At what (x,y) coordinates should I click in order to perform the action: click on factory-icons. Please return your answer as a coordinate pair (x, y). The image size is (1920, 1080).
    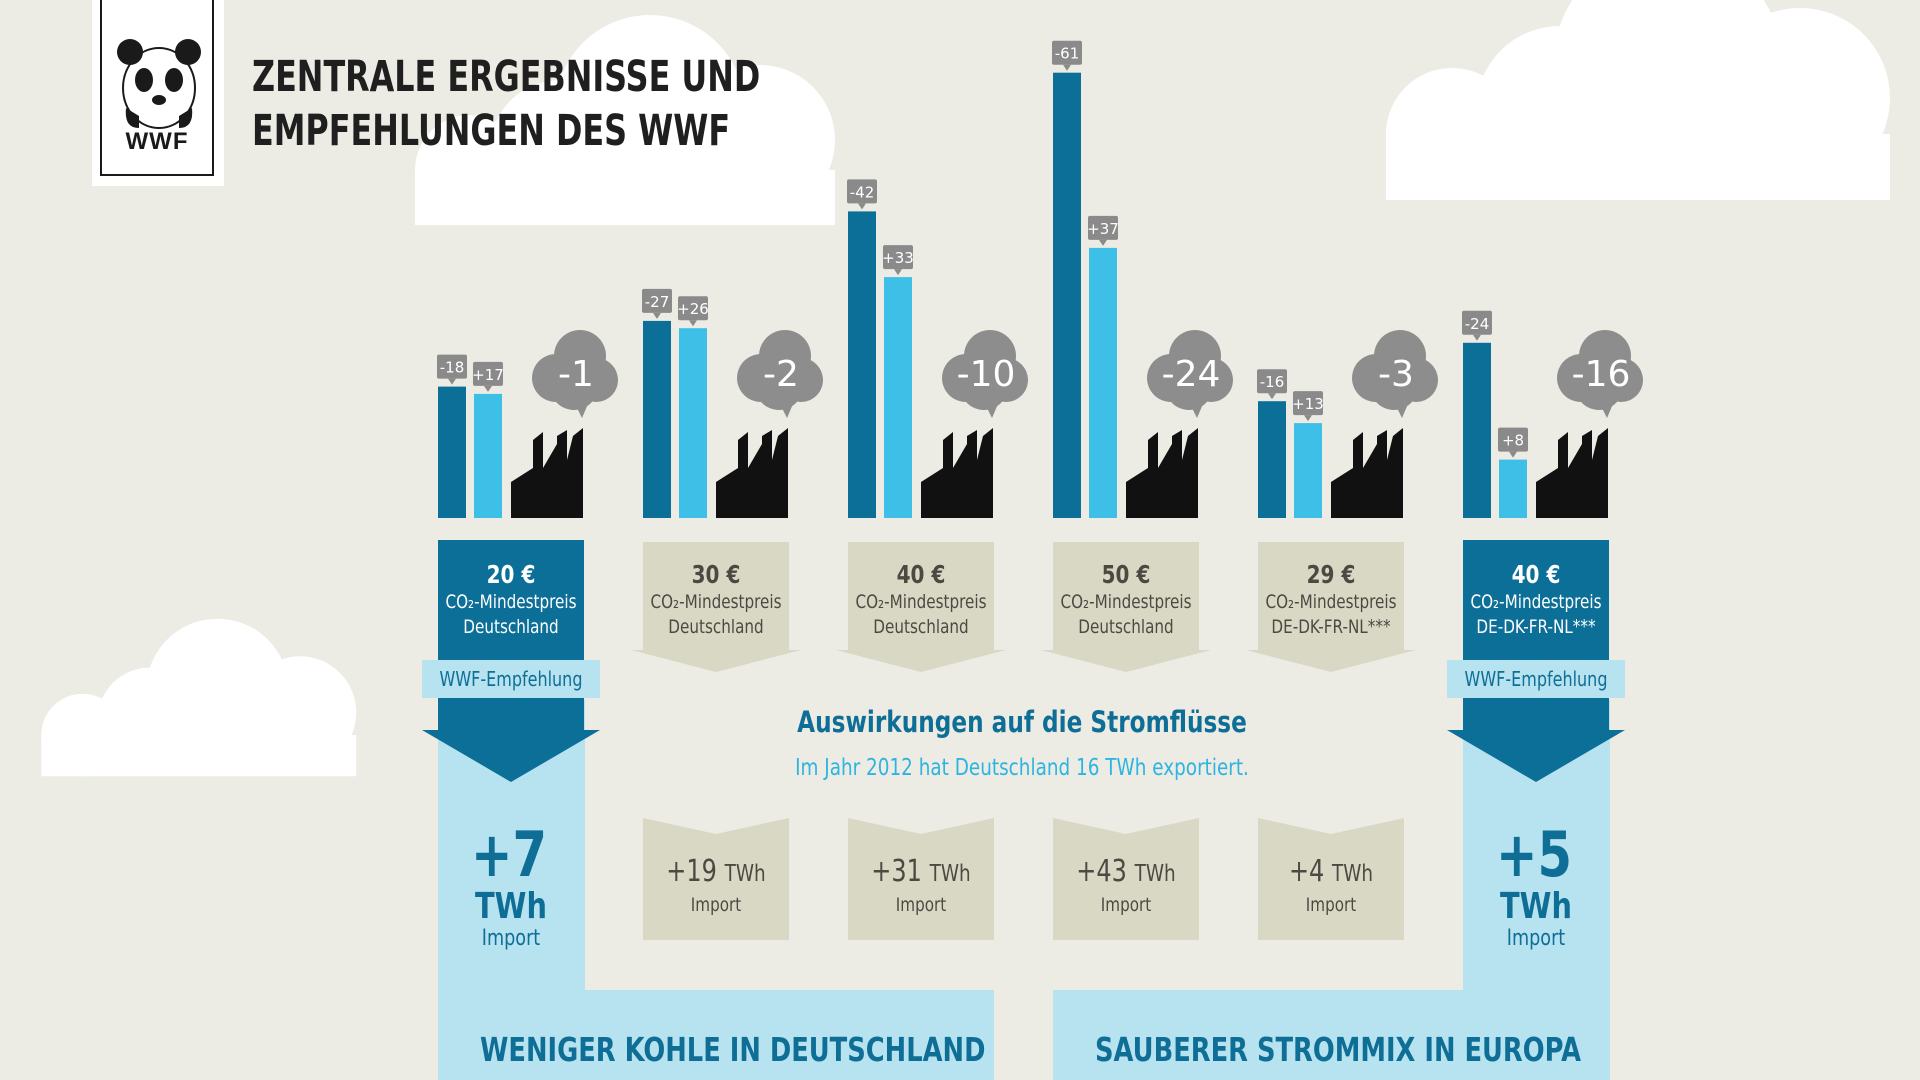
    Looking at the image, I should click on (1059, 473).